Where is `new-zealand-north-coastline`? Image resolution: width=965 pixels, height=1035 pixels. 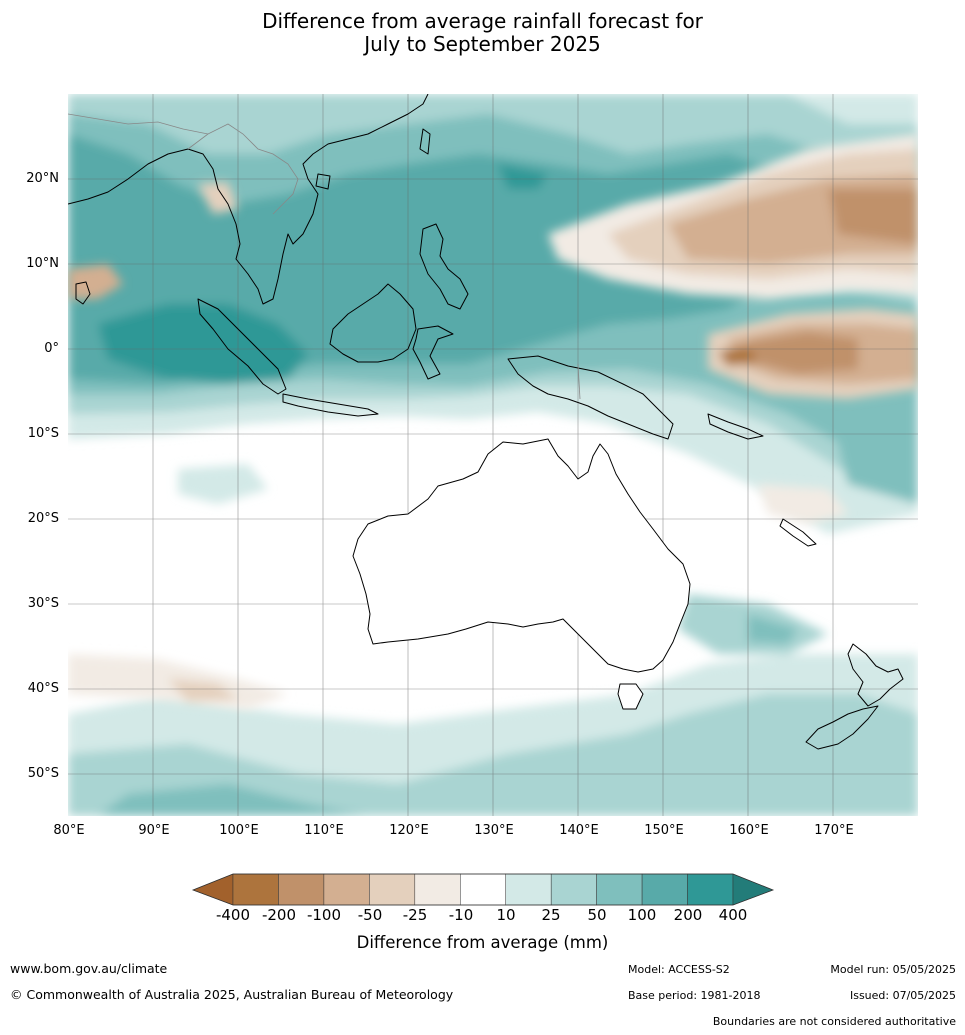 new-zealand-north-coastline is located at coordinates (875, 675).